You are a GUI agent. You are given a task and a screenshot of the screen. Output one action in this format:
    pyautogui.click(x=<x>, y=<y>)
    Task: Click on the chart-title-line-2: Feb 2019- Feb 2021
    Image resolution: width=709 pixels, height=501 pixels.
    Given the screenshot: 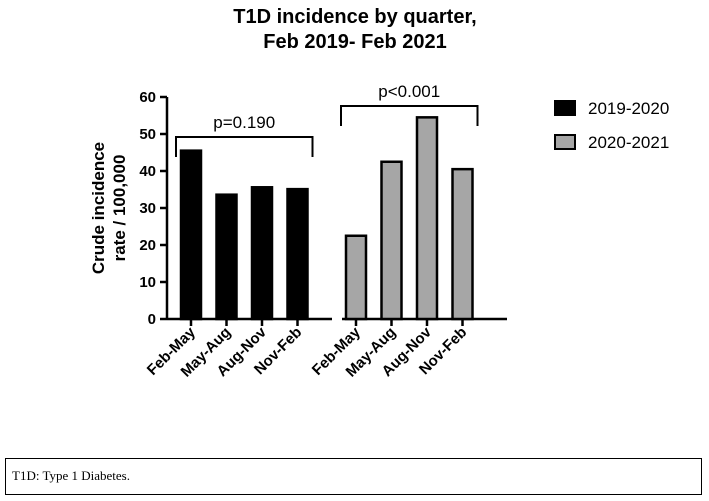 What is the action you would take?
    pyautogui.click(x=354, y=42)
    